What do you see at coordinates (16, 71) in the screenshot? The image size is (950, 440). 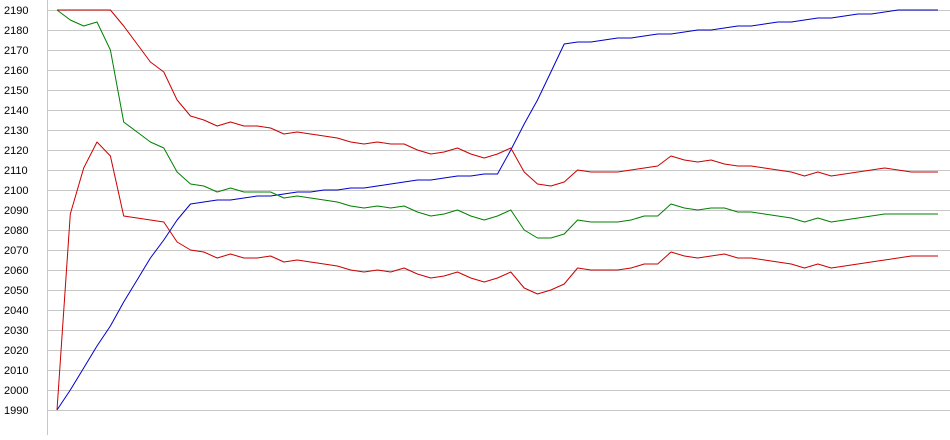 I see `y-tick-label: 2160` at bounding box center [16, 71].